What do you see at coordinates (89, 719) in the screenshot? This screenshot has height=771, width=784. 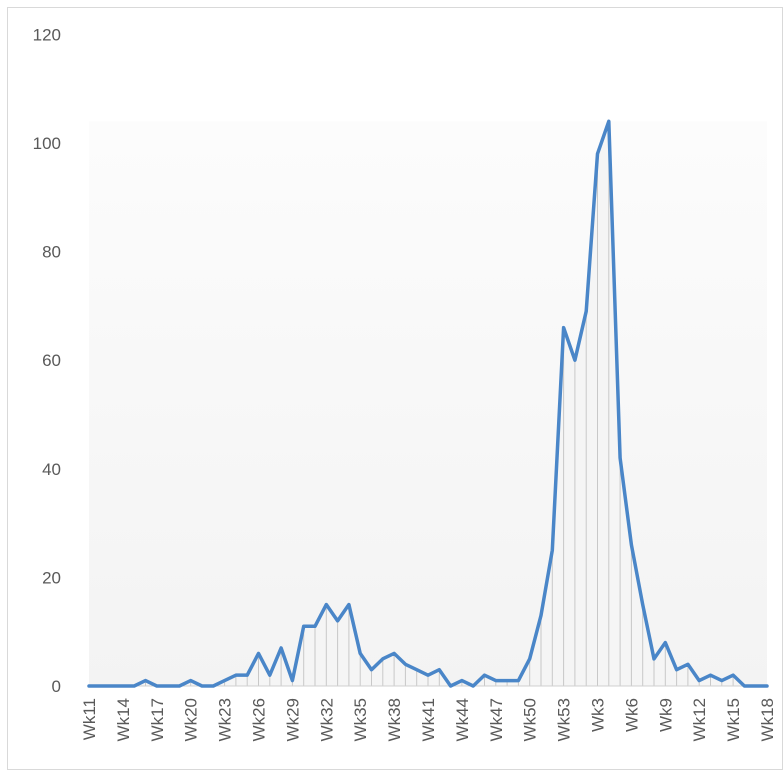 I see `x-tick-label: Wk11` at bounding box center [89, 719].